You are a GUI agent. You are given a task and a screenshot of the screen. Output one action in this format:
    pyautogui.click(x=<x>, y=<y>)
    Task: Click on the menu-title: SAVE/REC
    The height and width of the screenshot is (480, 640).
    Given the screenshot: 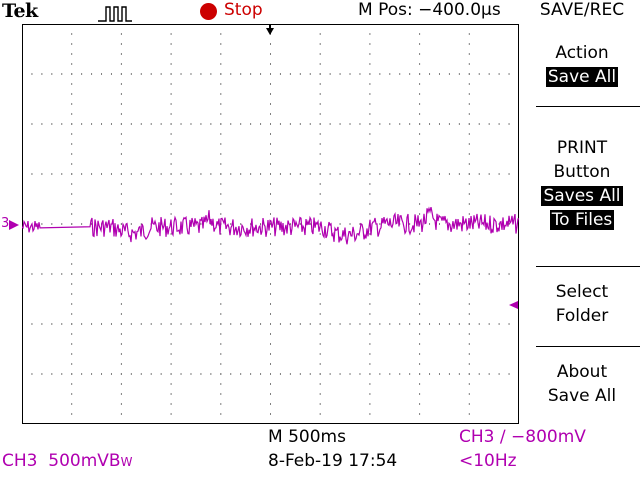 What is the action you would take?
    pyautogui.click(x=582, y=10)
    